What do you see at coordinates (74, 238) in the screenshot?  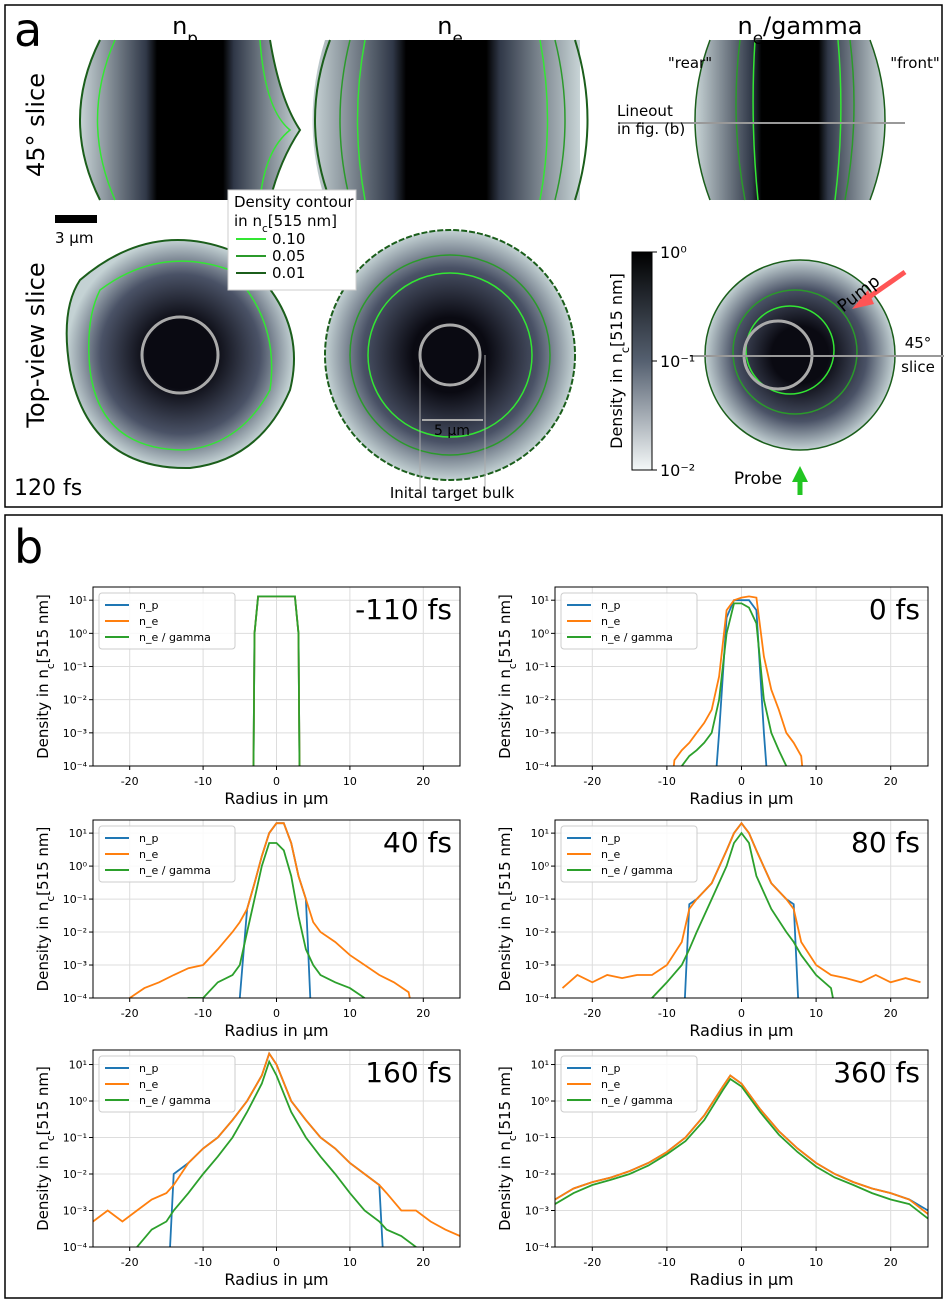 I see `scale-bar-label: 3 µm` at bounding box center [74, 238].